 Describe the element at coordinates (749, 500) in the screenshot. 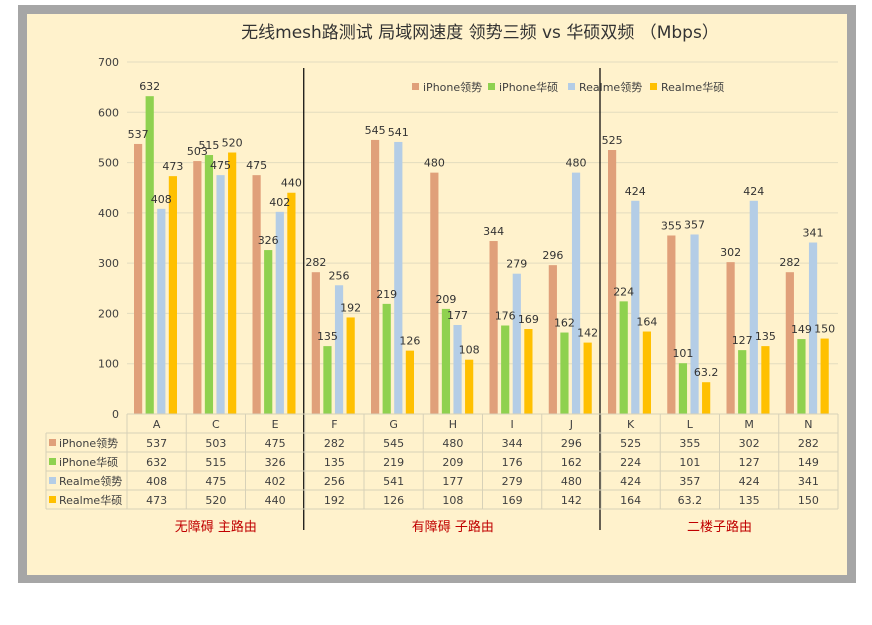

I see `table-cell: 135` at that location.